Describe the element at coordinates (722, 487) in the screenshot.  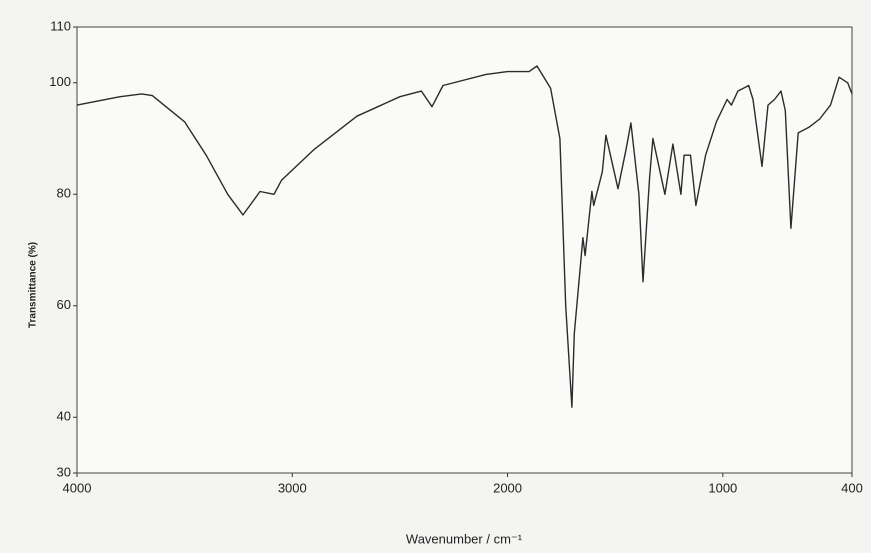
I see `x-tick-label: 1000` at that location.